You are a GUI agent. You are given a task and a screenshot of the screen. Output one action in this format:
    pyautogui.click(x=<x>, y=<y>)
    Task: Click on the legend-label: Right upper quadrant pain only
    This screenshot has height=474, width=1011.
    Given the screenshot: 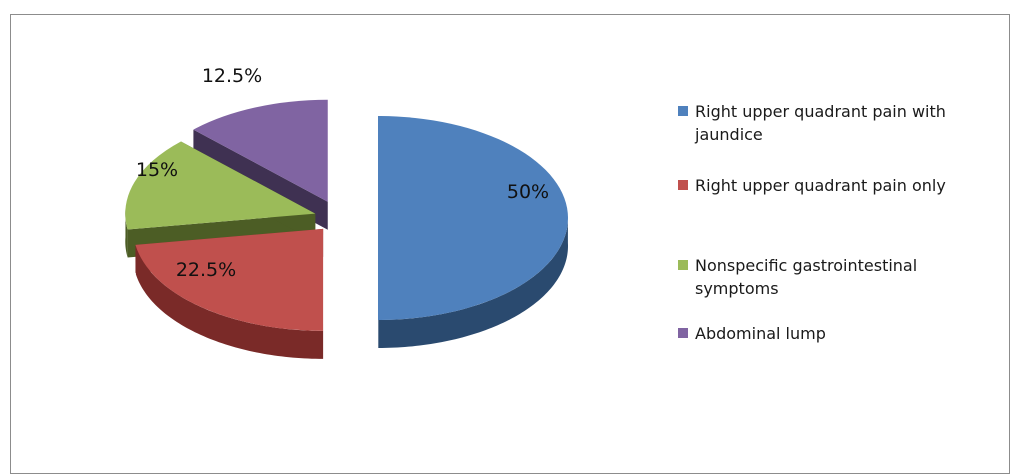 What is the action you would take?
    pyautogui.click(x=820, y=185)
    